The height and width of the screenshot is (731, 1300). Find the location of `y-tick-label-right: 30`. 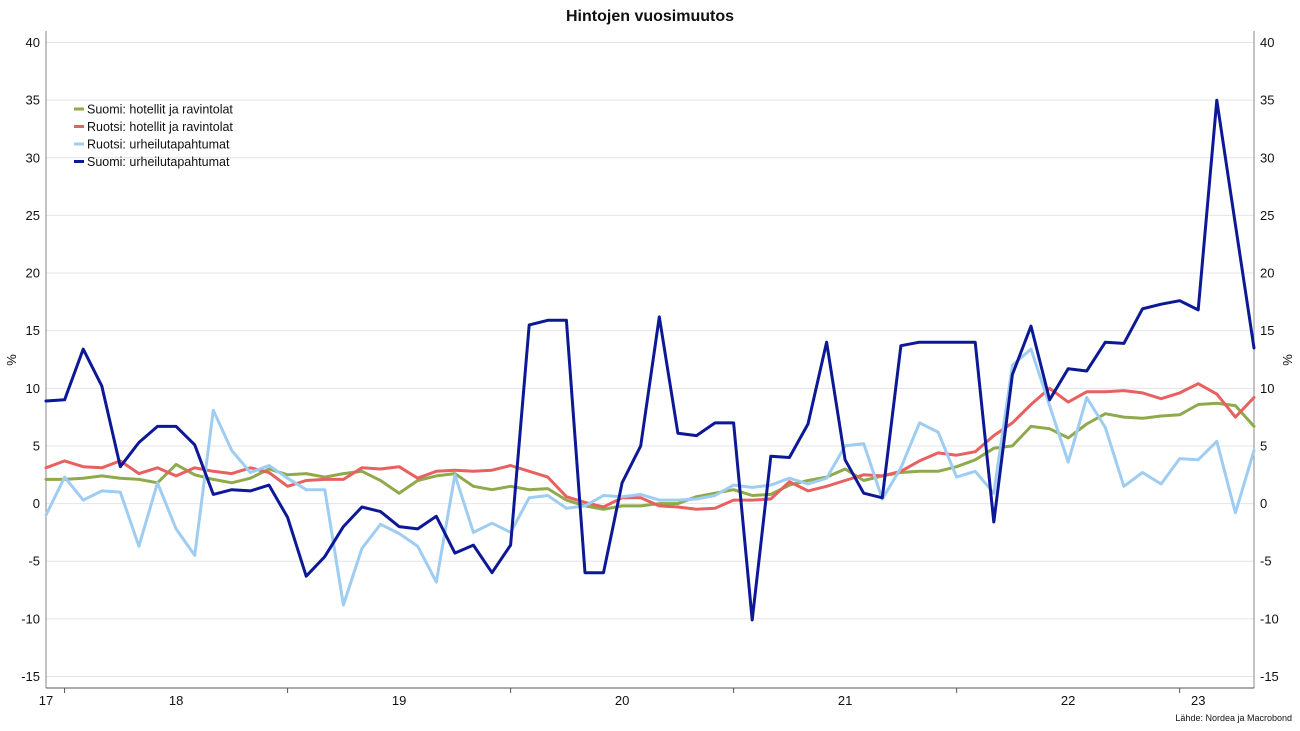

y-tick-label-right: 30 is located at coordinates (1267, 157).